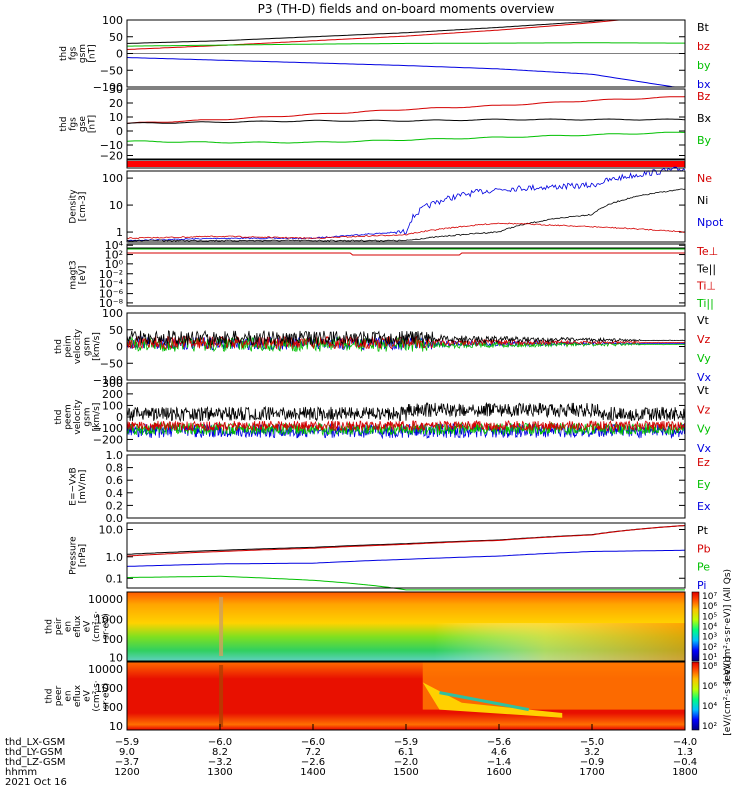 The width and height of the screenshot is (750, 804). I want to click on ylabel-line: peem, so click(69, 417).